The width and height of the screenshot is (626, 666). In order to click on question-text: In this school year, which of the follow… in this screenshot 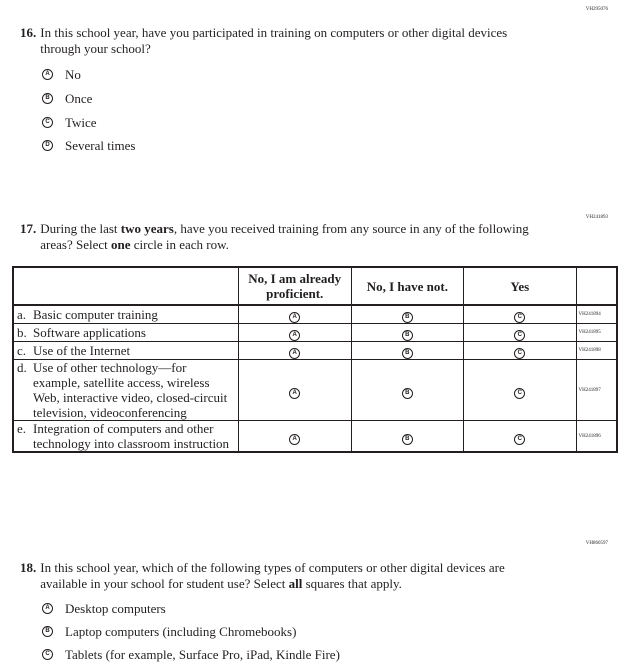, I will do `click(272, 575)`.